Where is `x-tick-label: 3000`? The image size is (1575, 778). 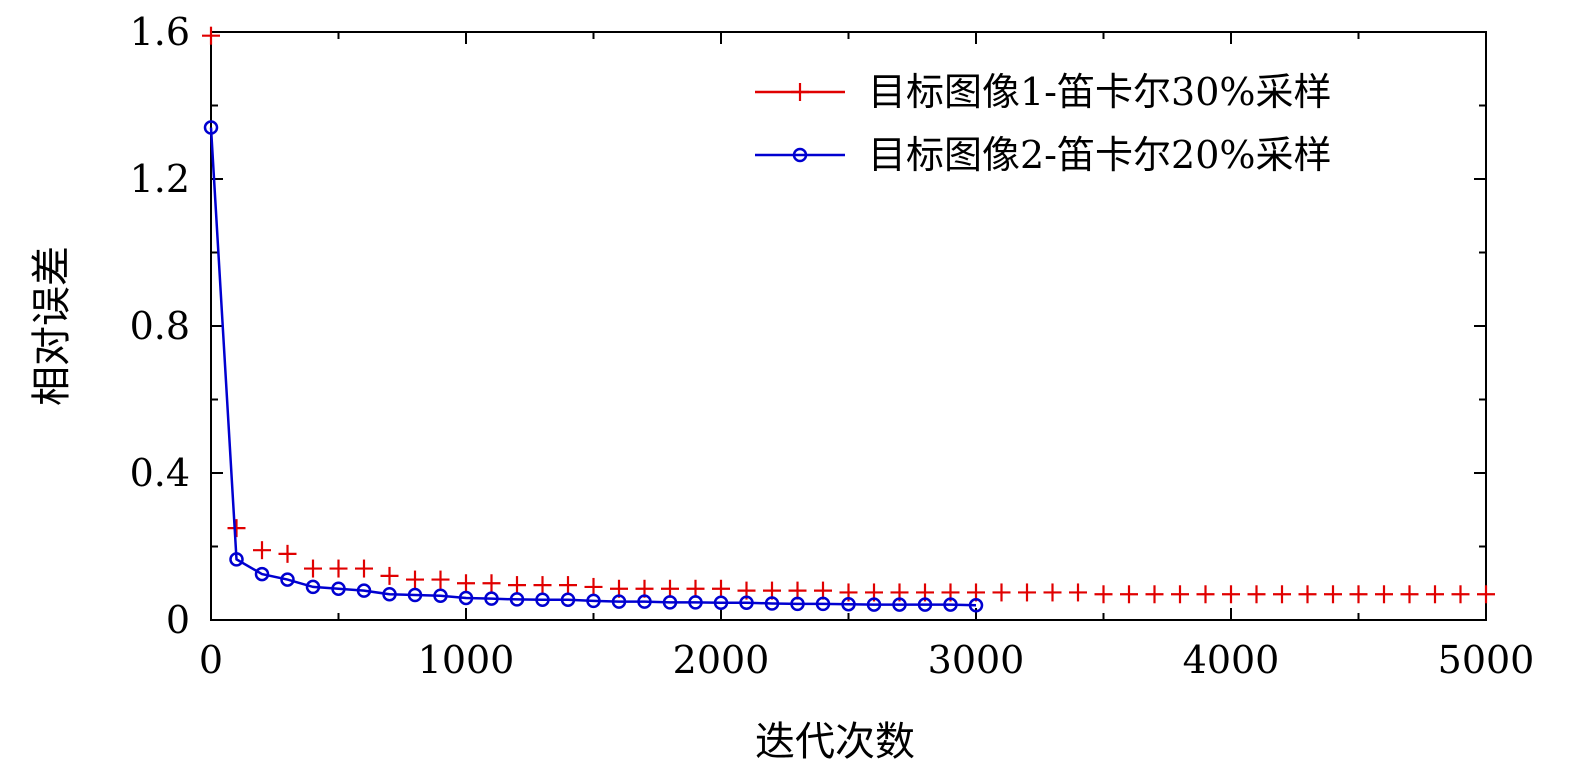 x-tick-label: 3000 is located at coordinates (976, 660).